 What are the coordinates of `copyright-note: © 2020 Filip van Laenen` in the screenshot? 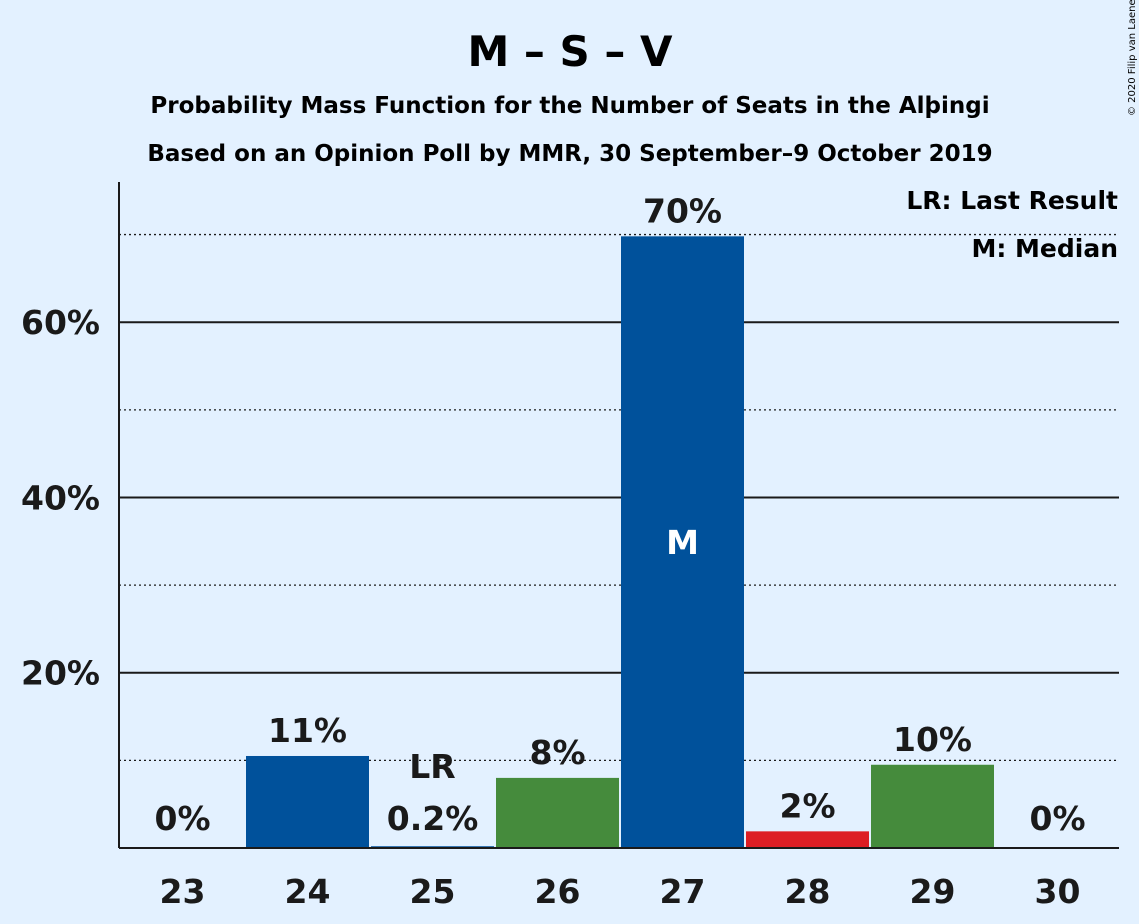 It's located at (1132, 58).